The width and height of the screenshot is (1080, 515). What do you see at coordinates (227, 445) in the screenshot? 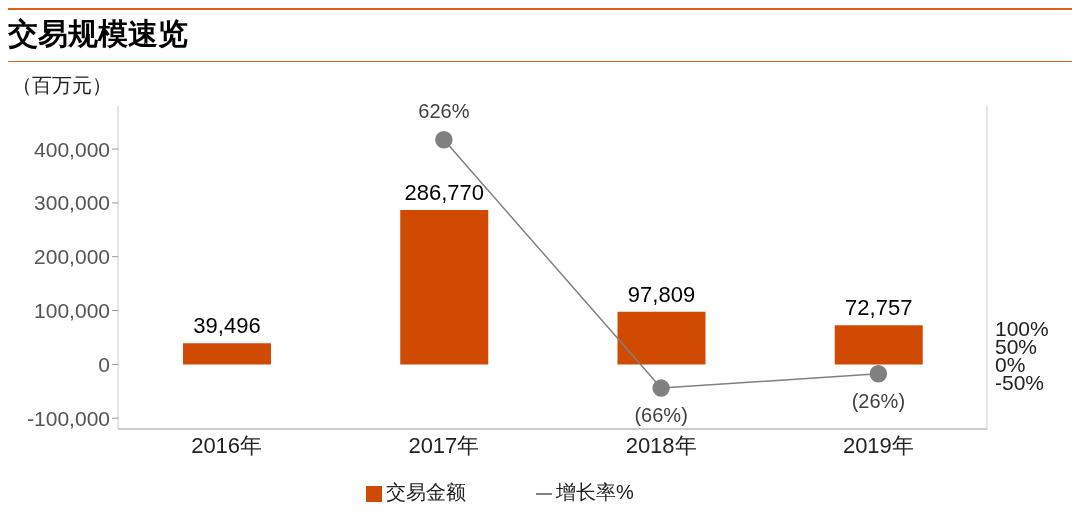
I see `x-tick-label: 2016年` at bounding box center [227, 445].